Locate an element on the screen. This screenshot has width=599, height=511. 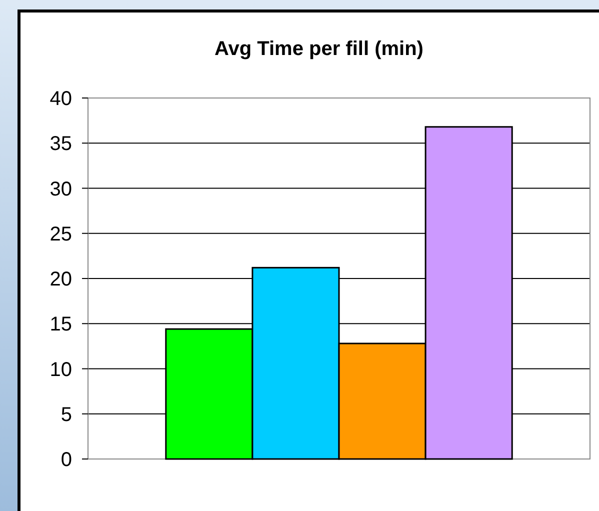
y-tick-label: 30 is located at coordinates (61, 189).